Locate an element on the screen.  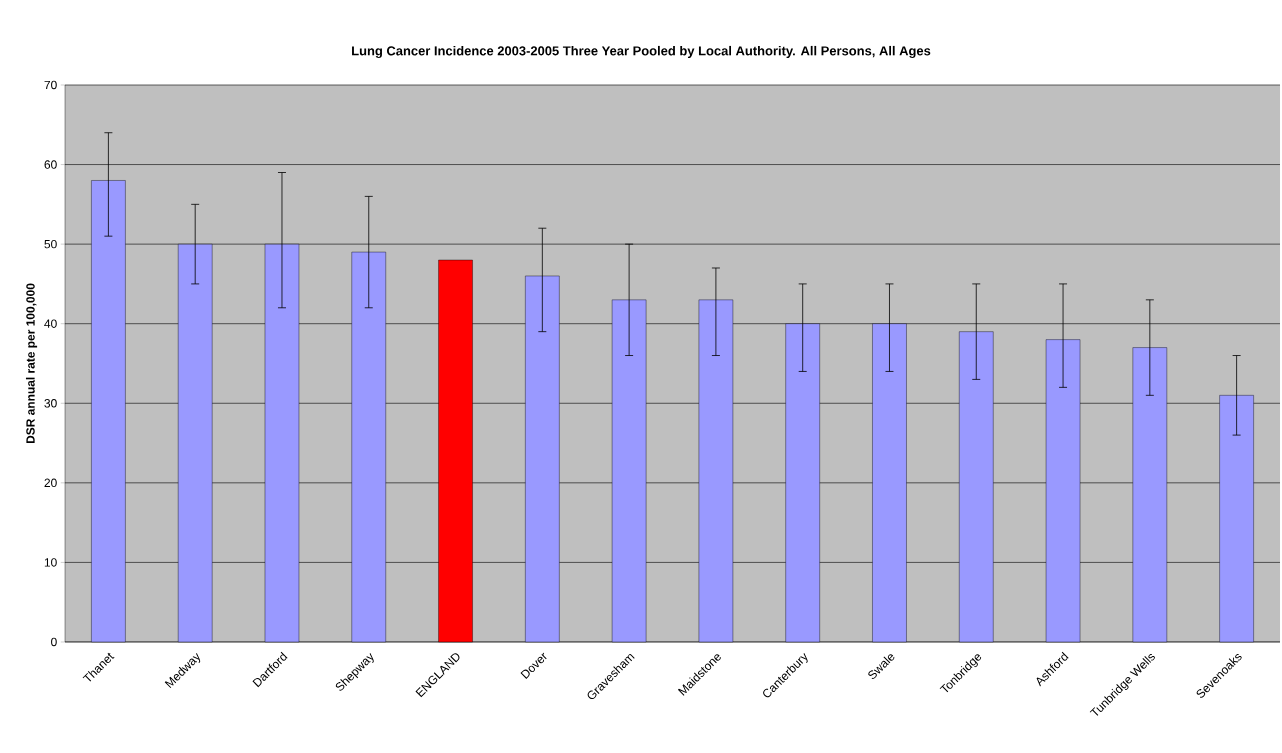
y-tick-label: 20 is located at coordinates (50, 483).